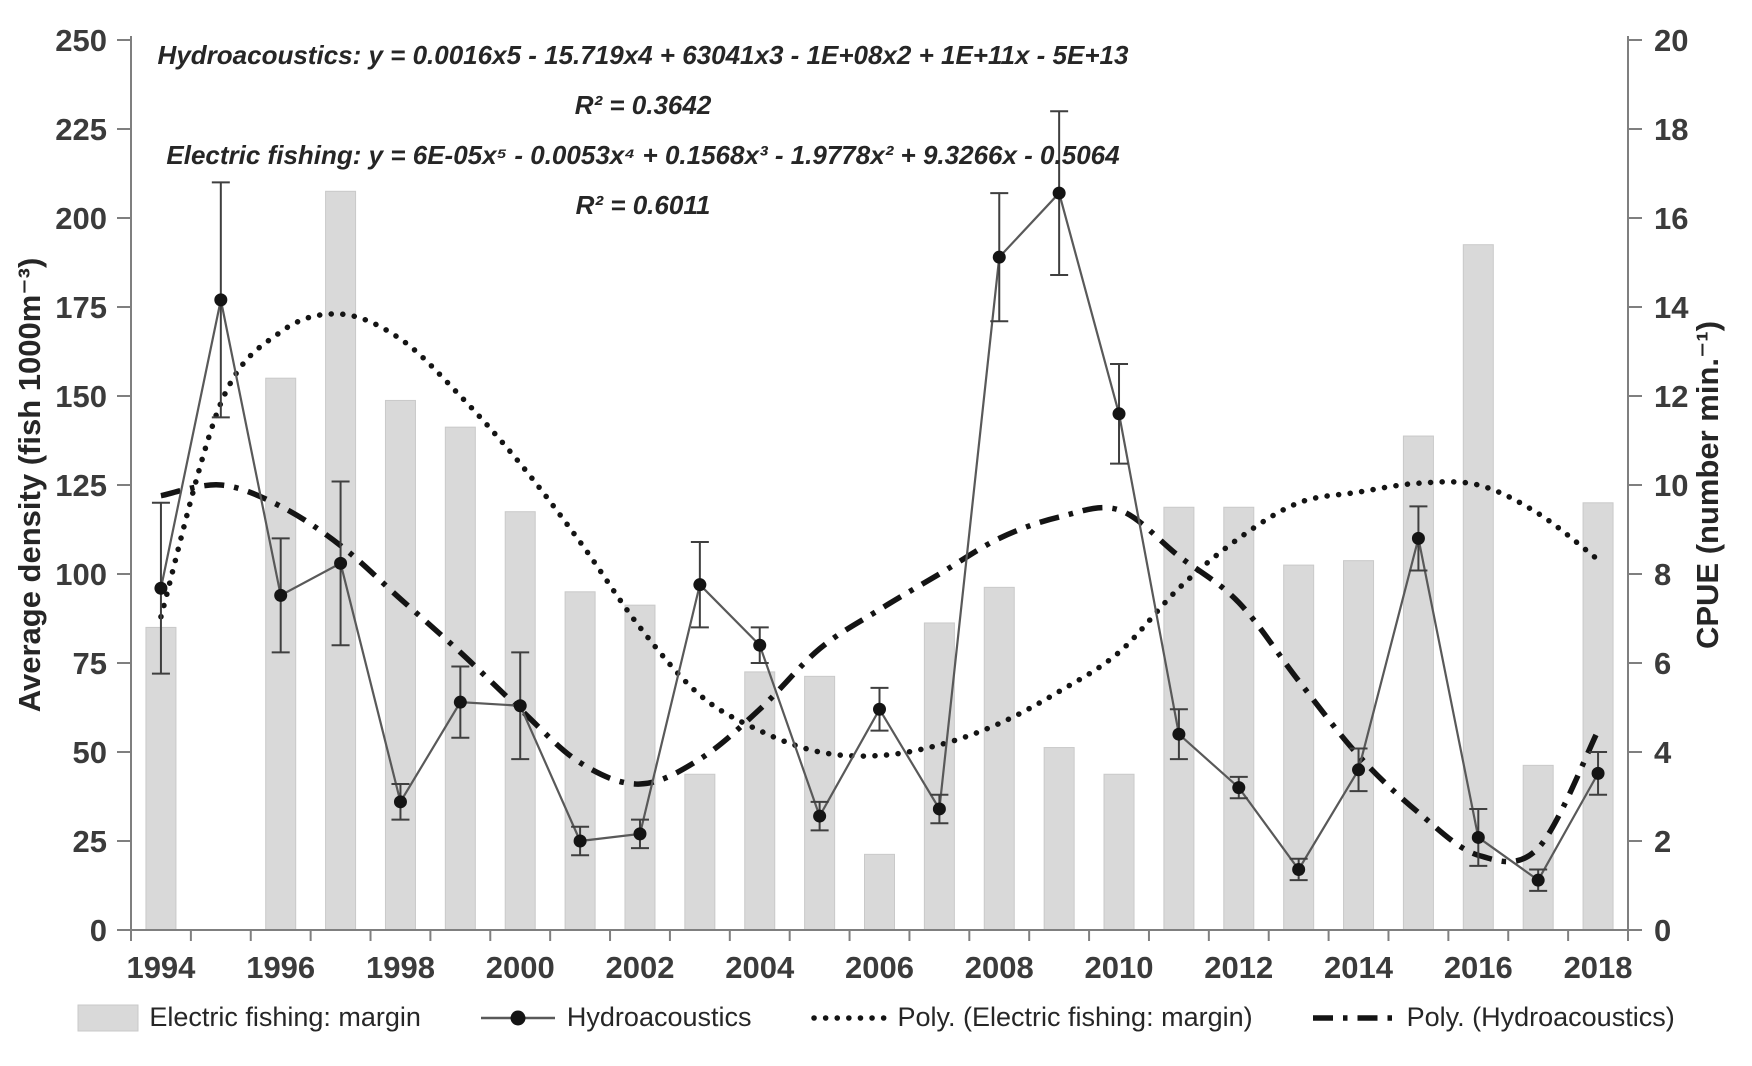 This screenshot has height=1066, width=1752. I want to click on bar-2008, so click(999, 758).